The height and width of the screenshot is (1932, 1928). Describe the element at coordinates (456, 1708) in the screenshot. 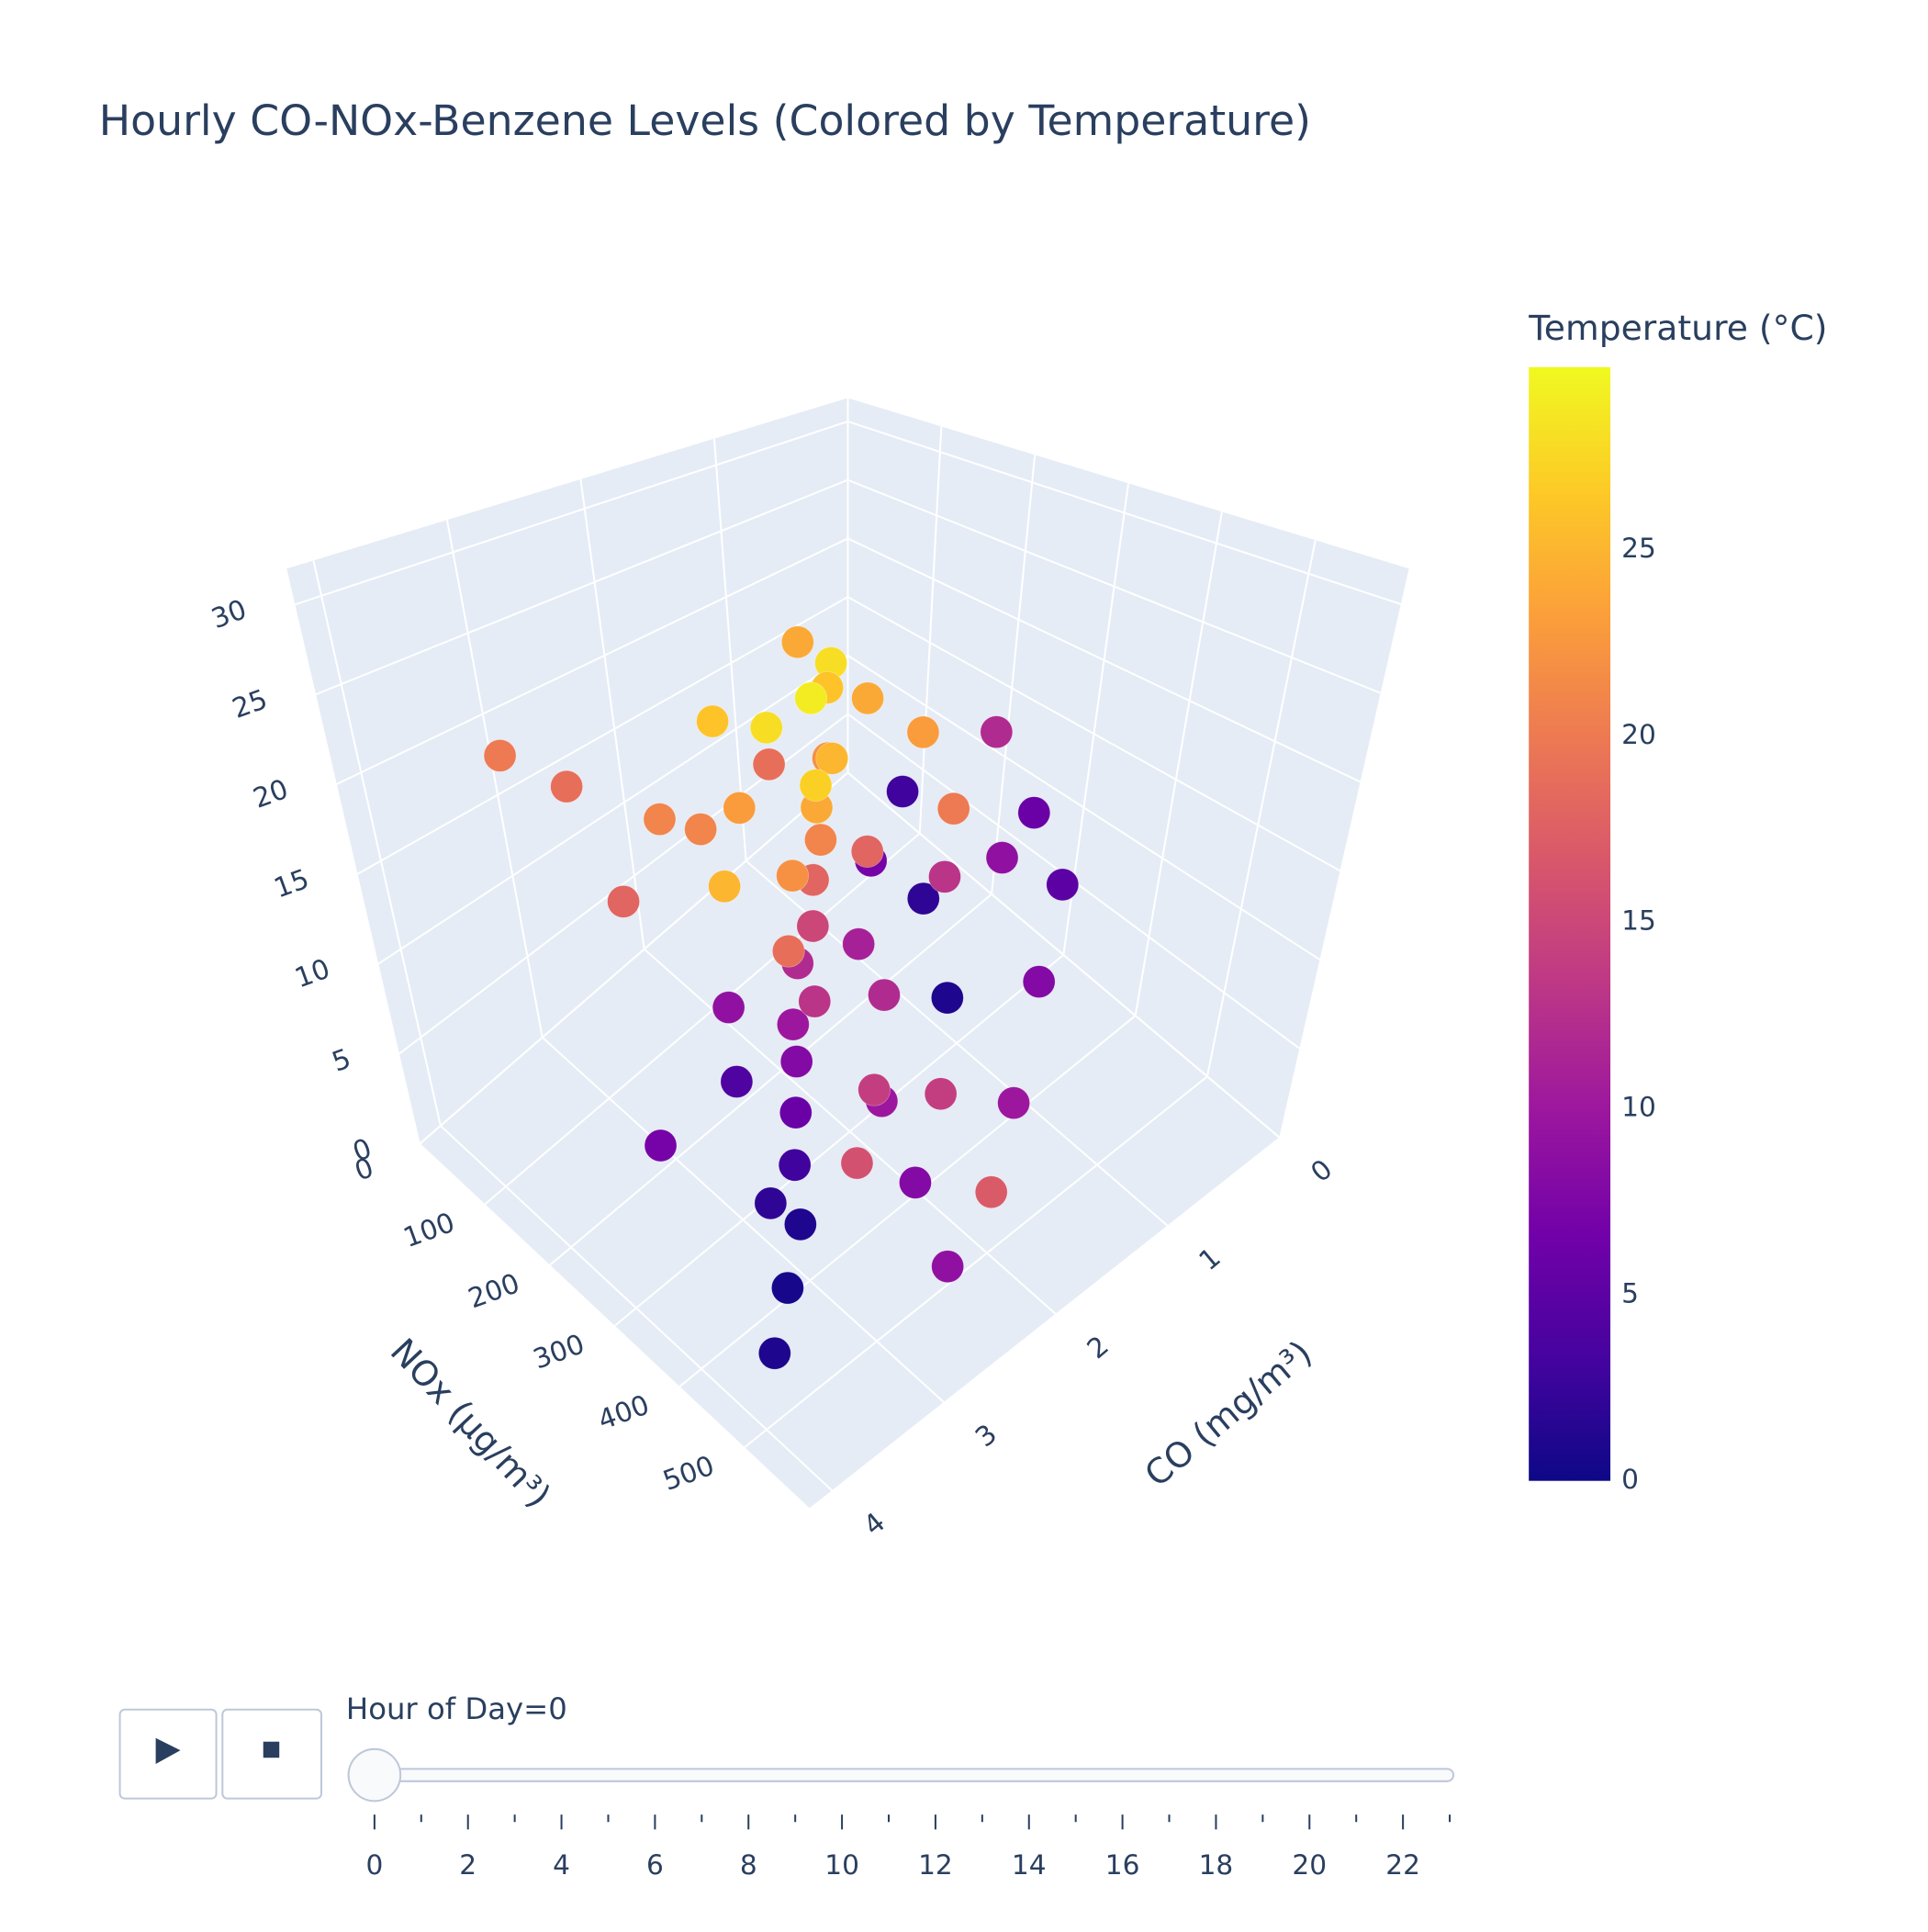

I see `slider-current-label: Hour of Day=0` at that location.